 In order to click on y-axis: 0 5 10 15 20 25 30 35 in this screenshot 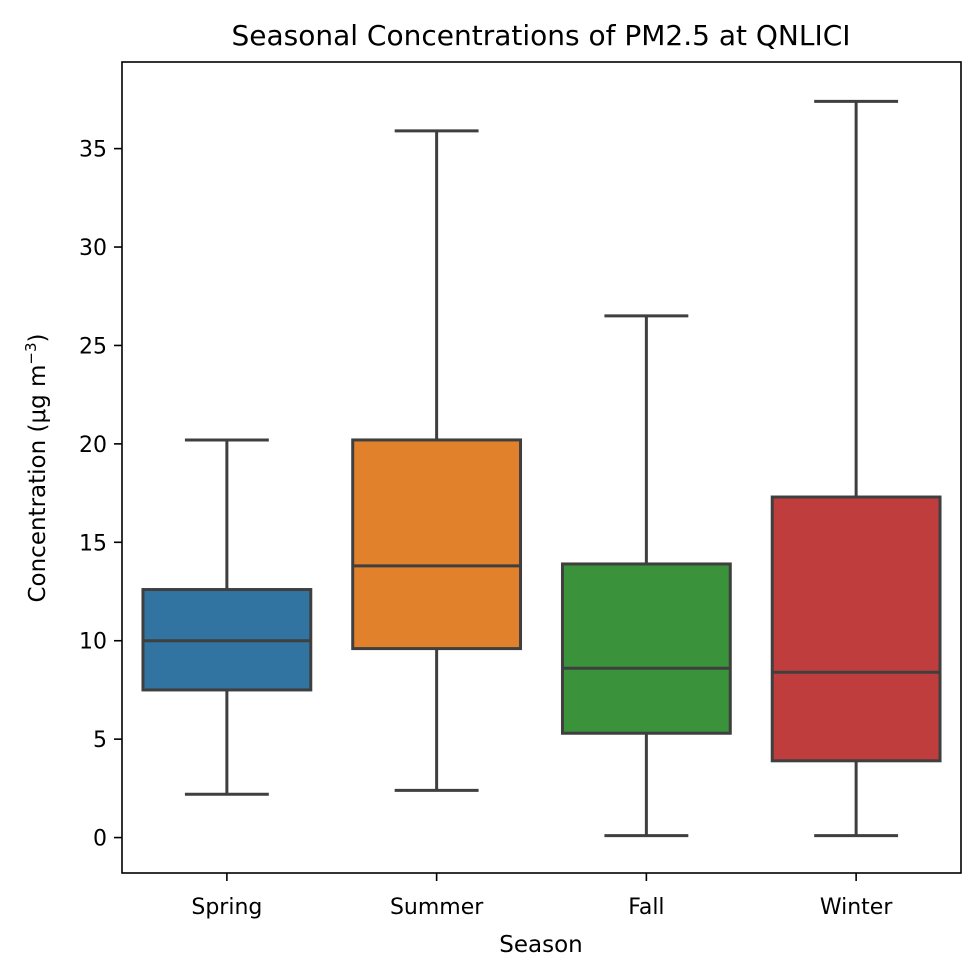, I will do `click(100, 495)`.